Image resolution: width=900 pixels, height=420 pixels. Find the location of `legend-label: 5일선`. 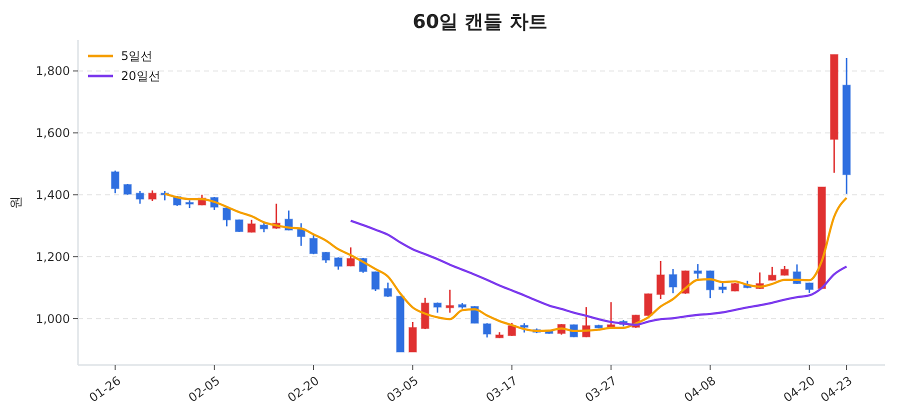

legend-label: 5일선 is located at coordinates (137, 56).